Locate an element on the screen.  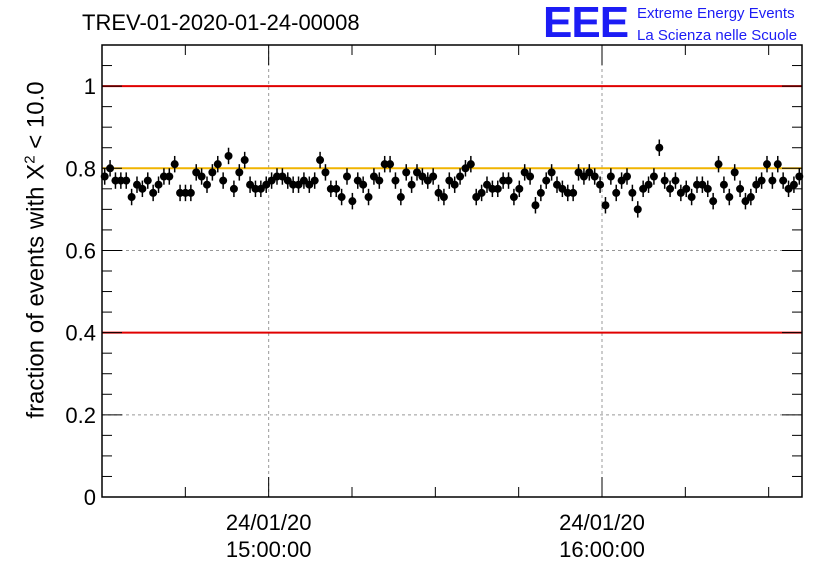
y-tick-label: 0.6 is located at coordinates (80, 250).